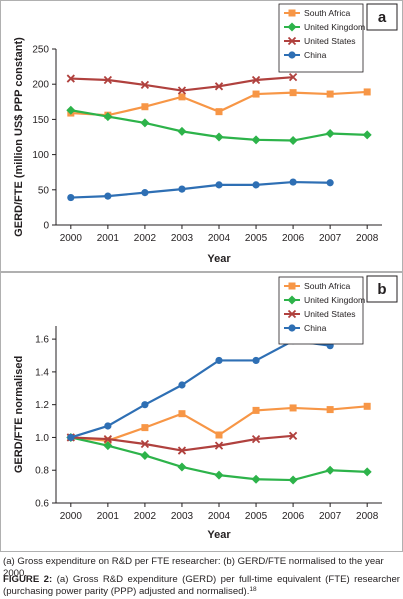 This screenshot has width=403, height=599. Describe the element at coordinates (40, 50) in the screenshot. I see `y-tick-label: 250` at that location.